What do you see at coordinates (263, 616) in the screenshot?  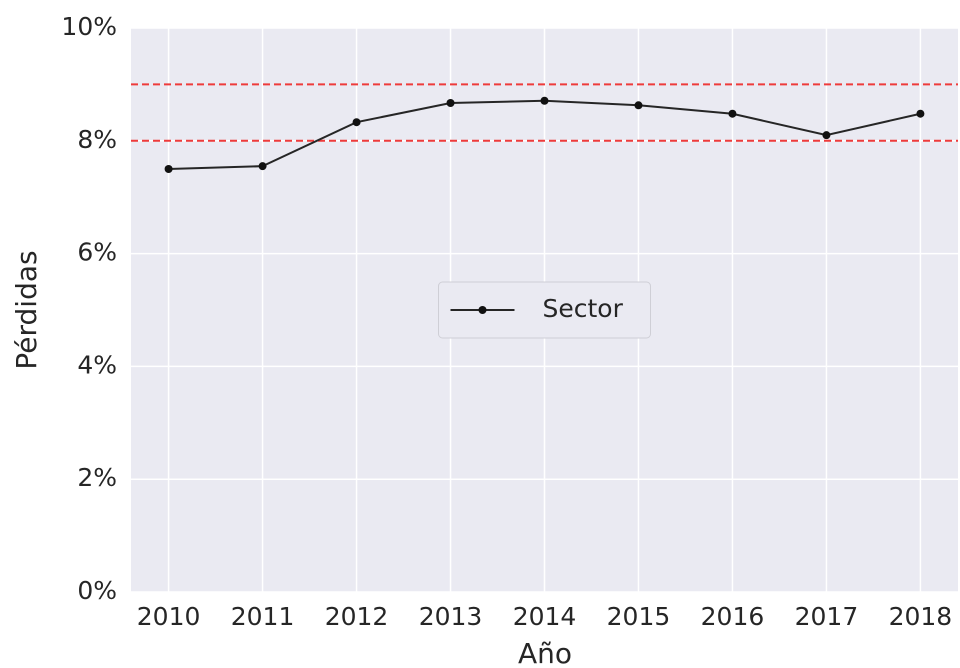 I see `x-tick-label: 2011` at bounding box center [263, 616].